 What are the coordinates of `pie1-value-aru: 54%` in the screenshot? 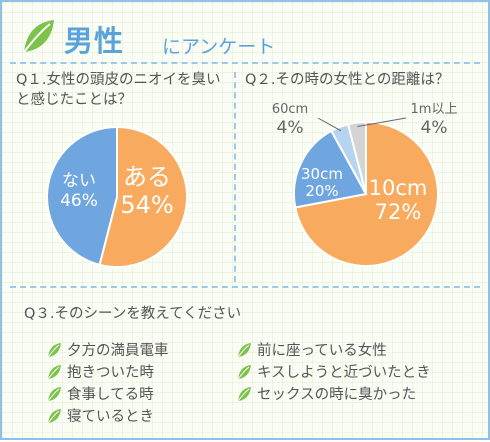 It's located at (147, 204).